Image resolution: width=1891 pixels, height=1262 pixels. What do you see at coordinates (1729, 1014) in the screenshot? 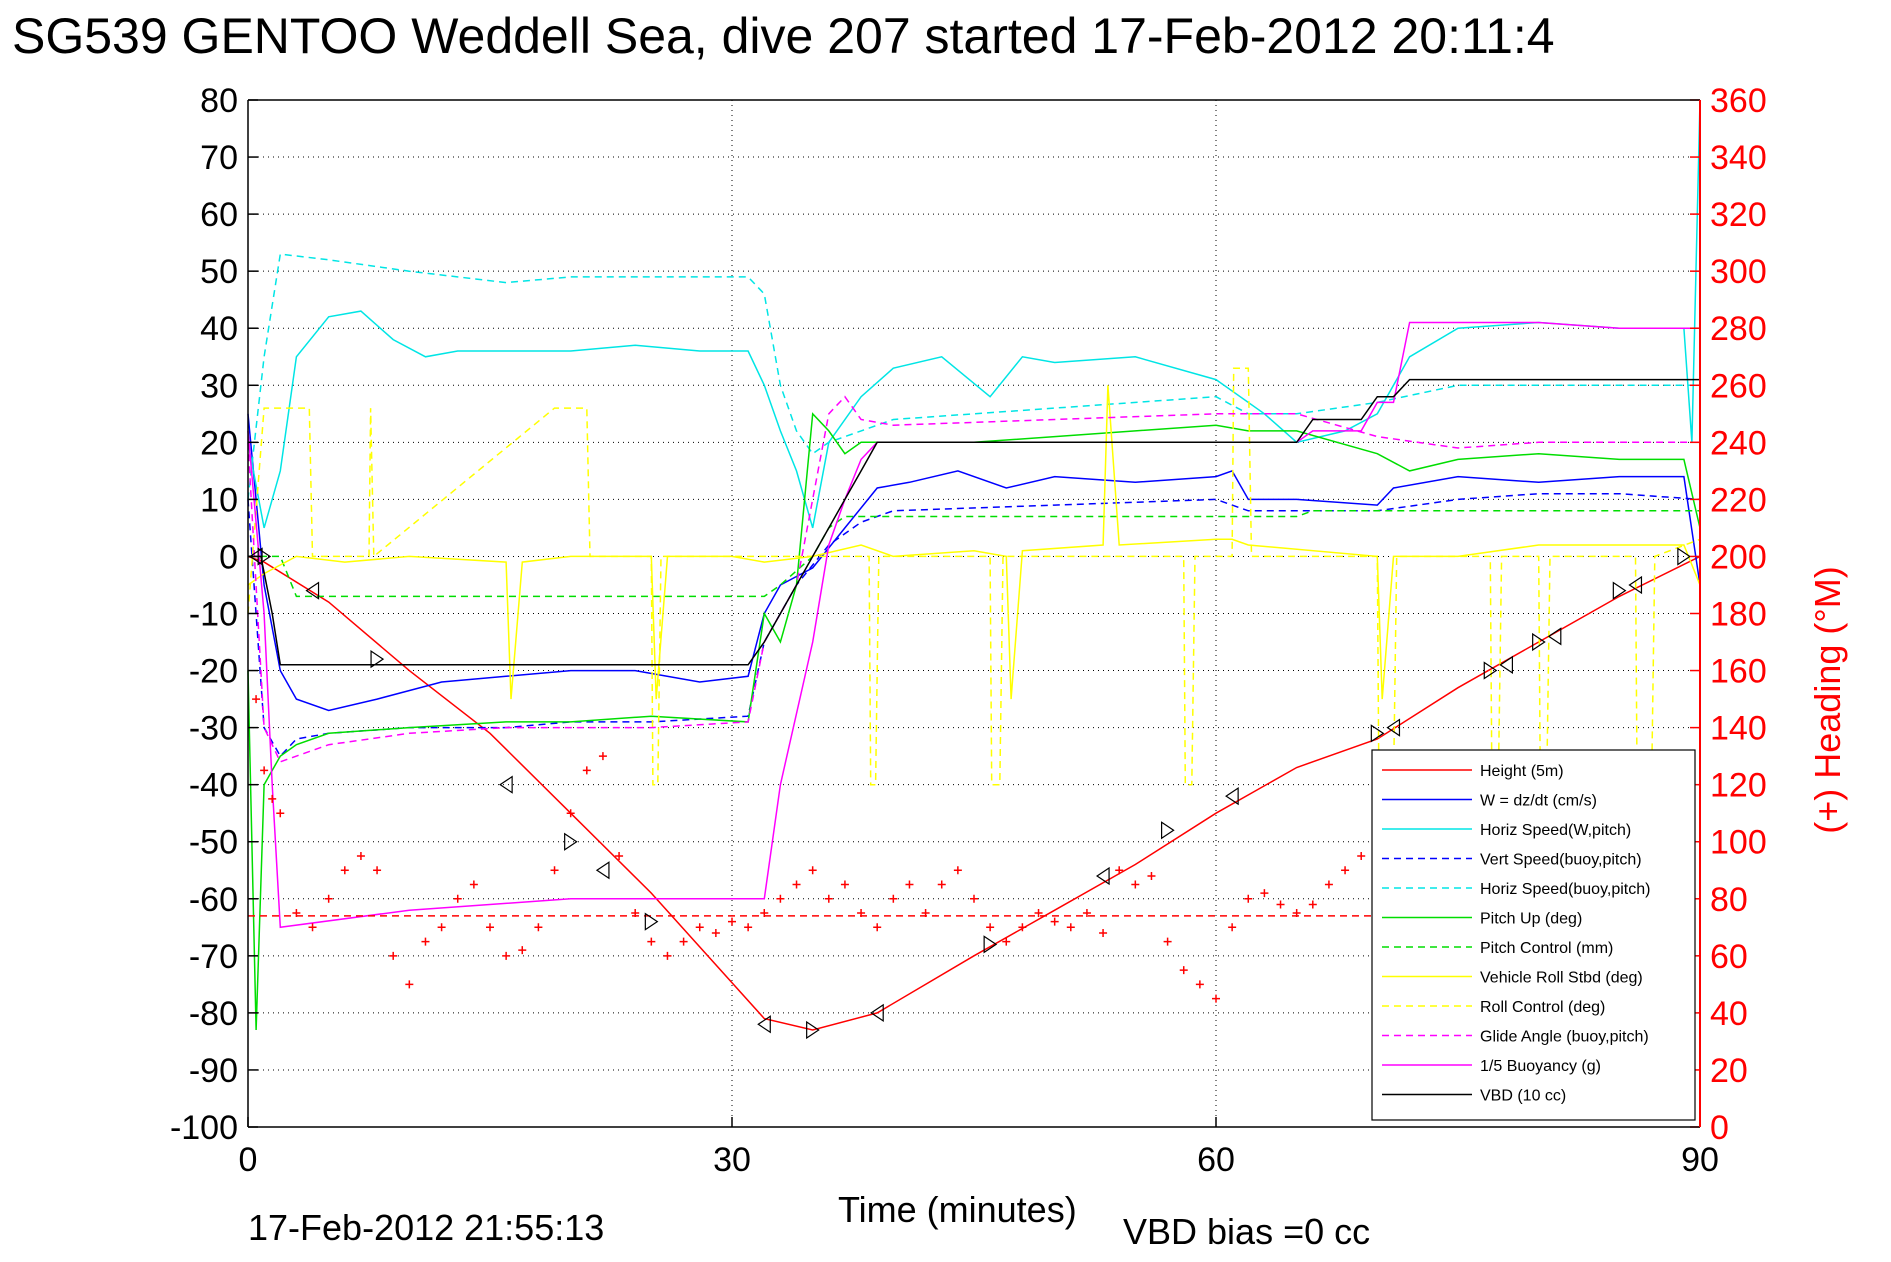
I see `y-tick-label-right: 40` at bounding box center [1729, 1014].